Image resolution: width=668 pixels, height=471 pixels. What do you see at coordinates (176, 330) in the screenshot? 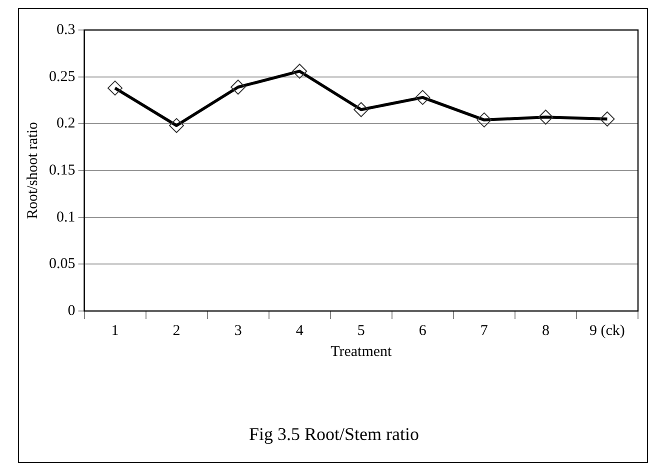
I see `x-tick-label: 2` at bounding box center [176, 330].